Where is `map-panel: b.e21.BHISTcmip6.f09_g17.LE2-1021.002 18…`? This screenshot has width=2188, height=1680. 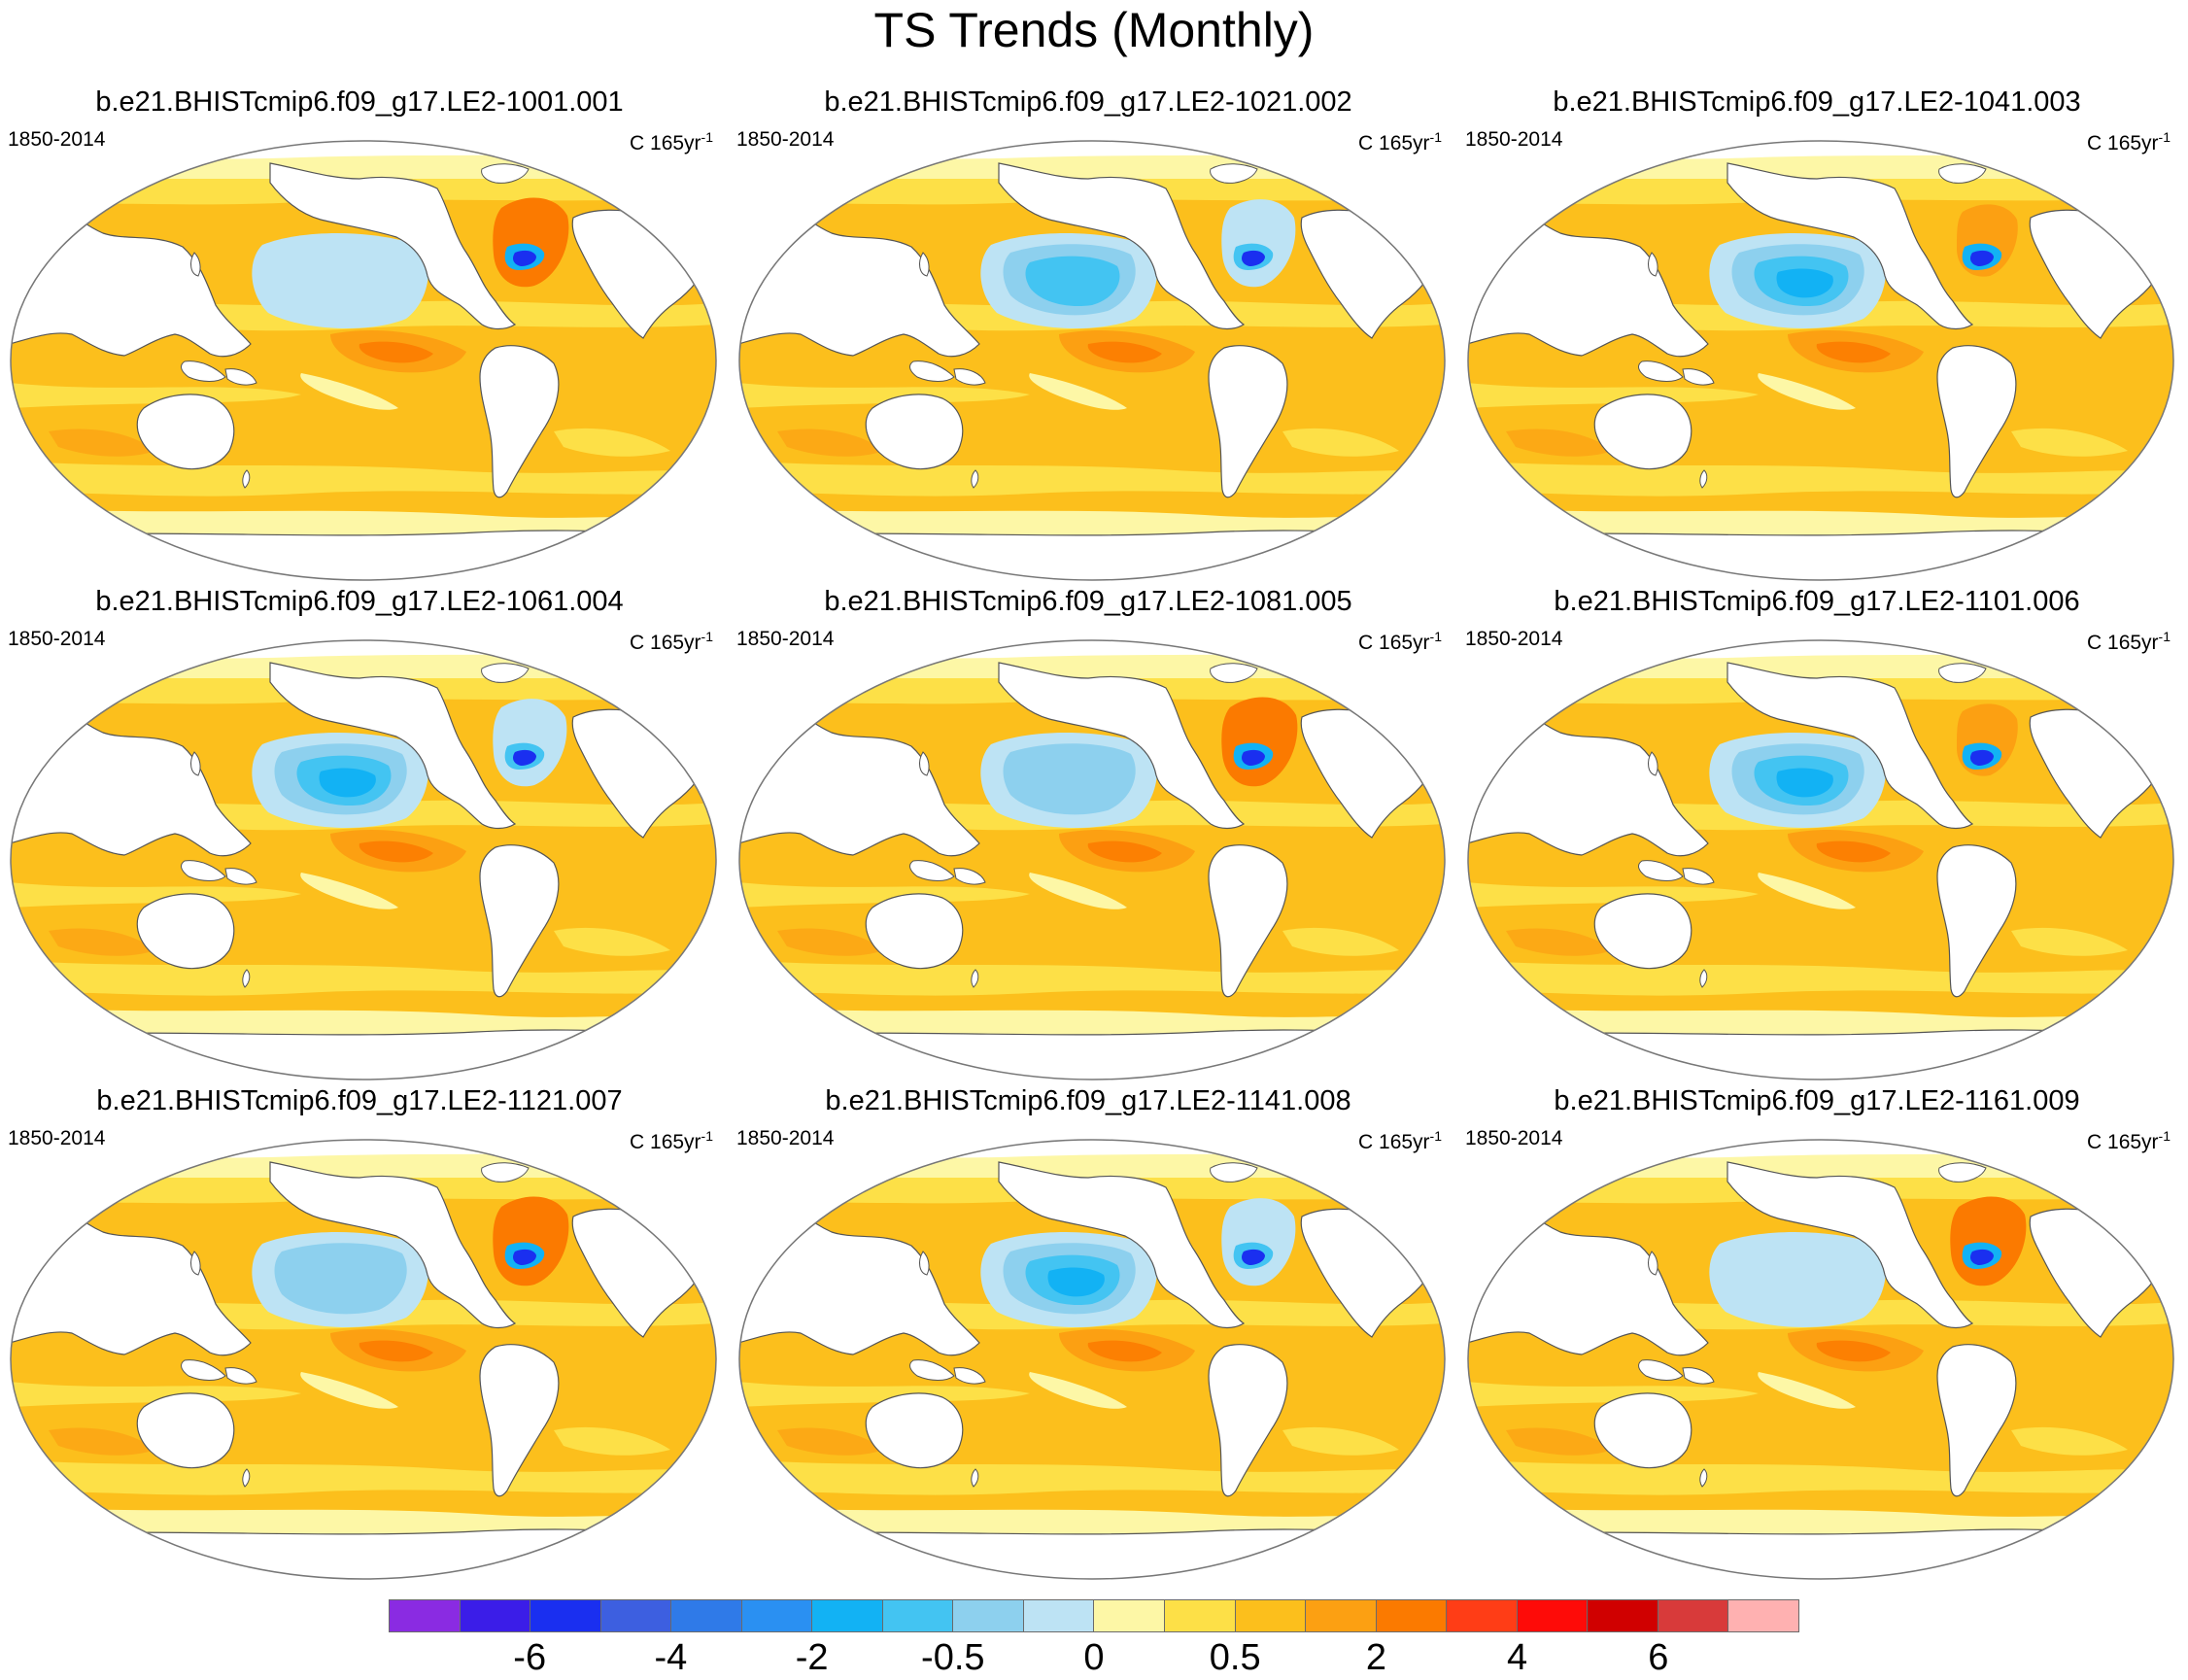
map-panel: b.e21.BHISTcmip6.f09_g17.LE2-1021.002 18… is located at coordinates (1088, 333).